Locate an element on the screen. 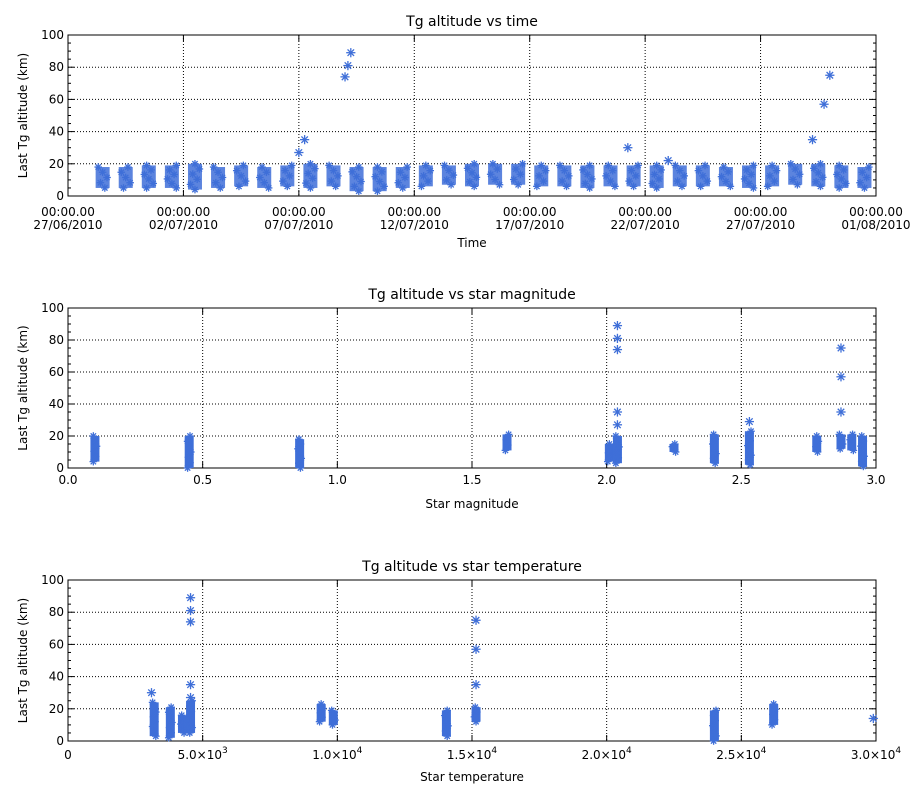  chart-title: Tg altitude vs time is located at coordinates (471, 22).